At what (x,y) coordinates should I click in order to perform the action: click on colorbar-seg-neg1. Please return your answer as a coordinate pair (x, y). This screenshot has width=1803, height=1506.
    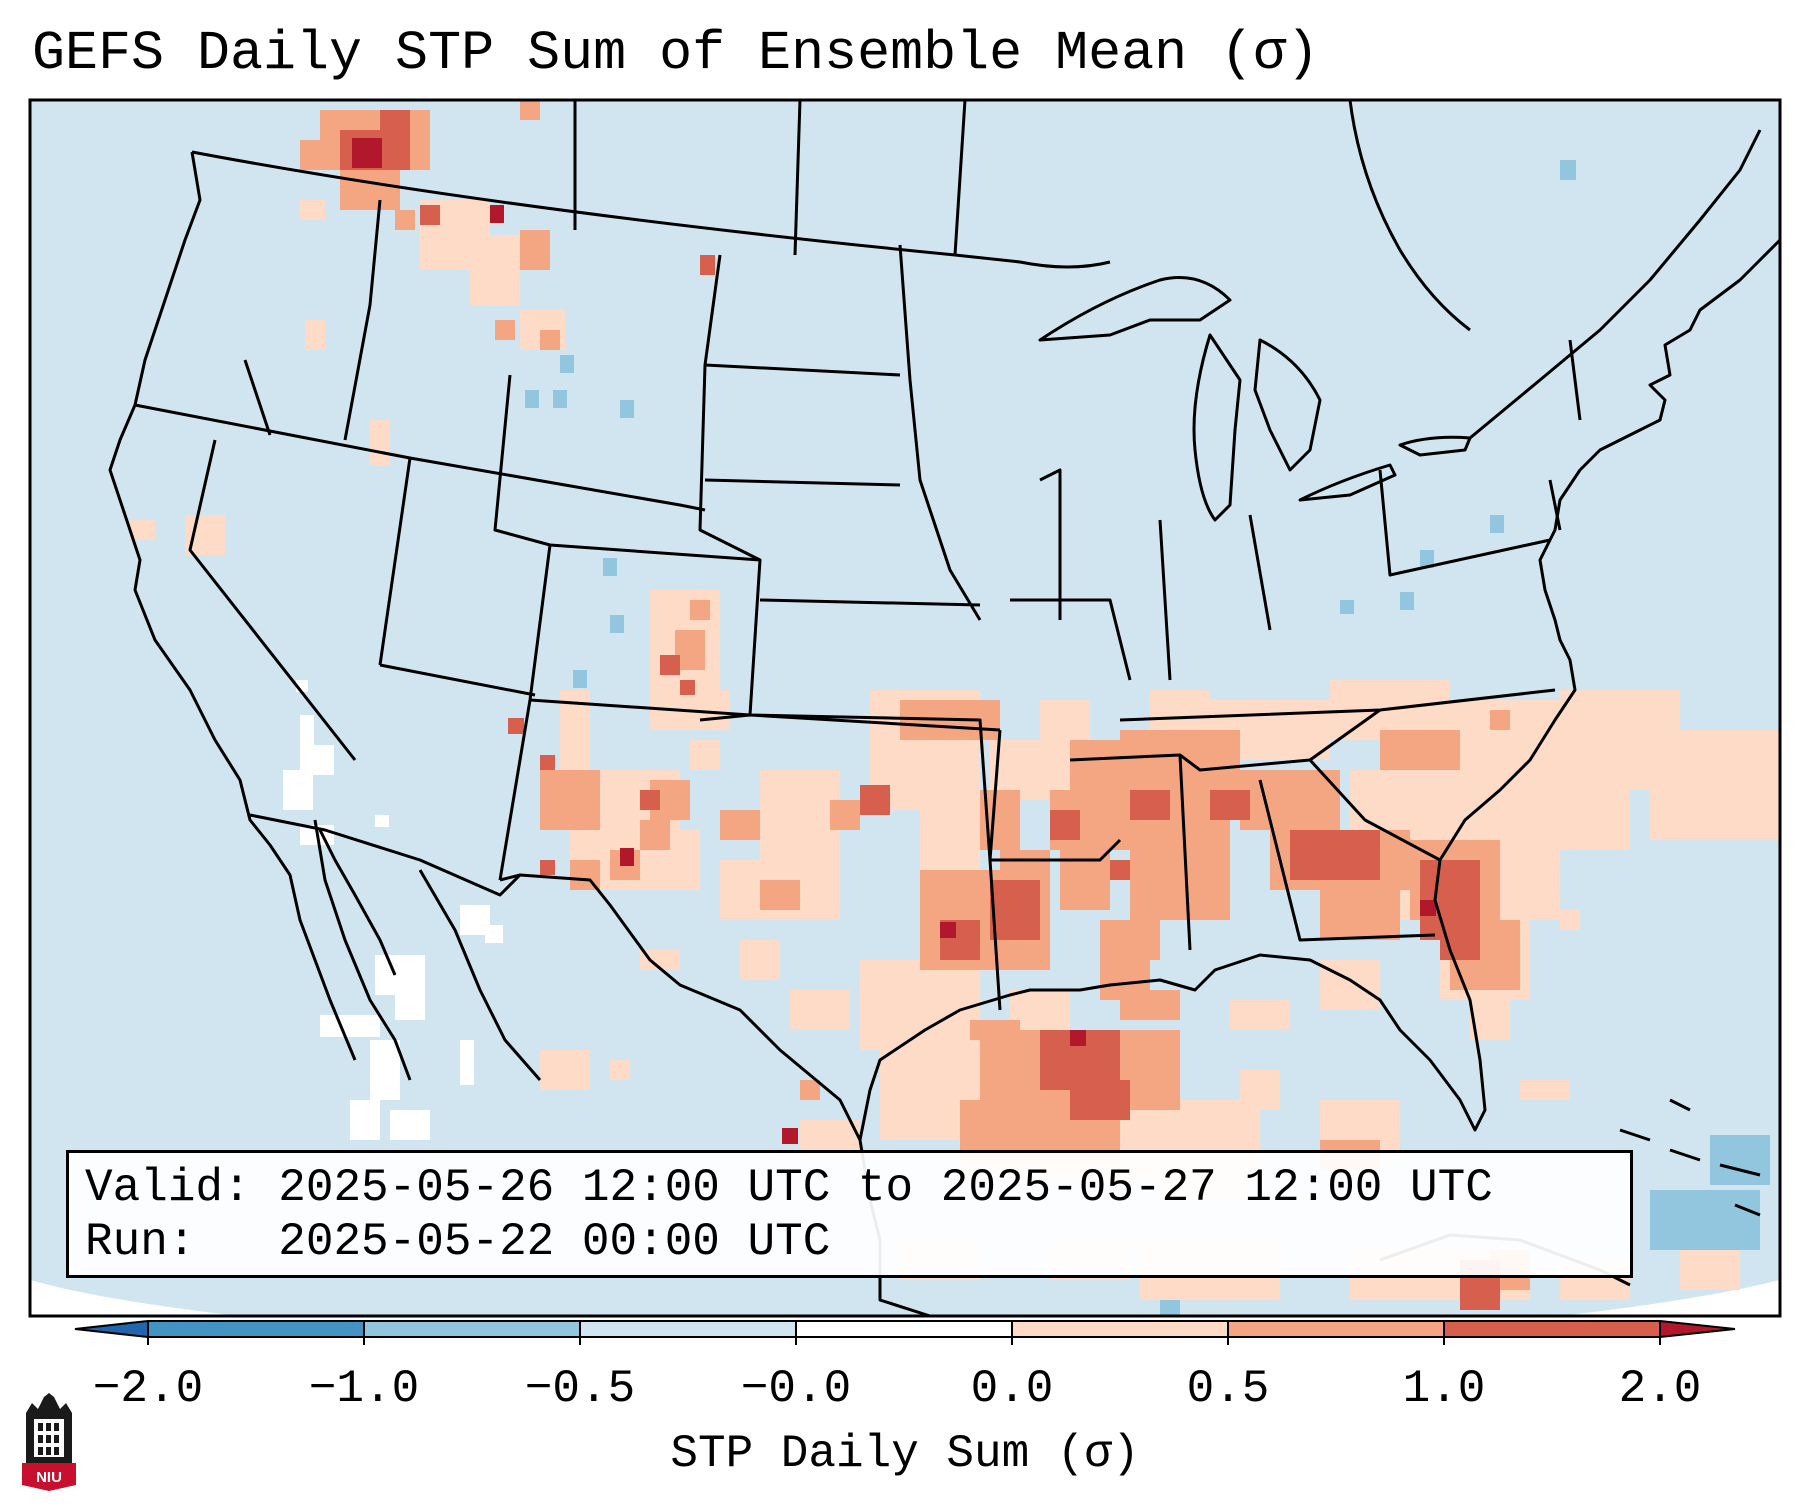
    Looking at the image, I should click on (472, 1329).